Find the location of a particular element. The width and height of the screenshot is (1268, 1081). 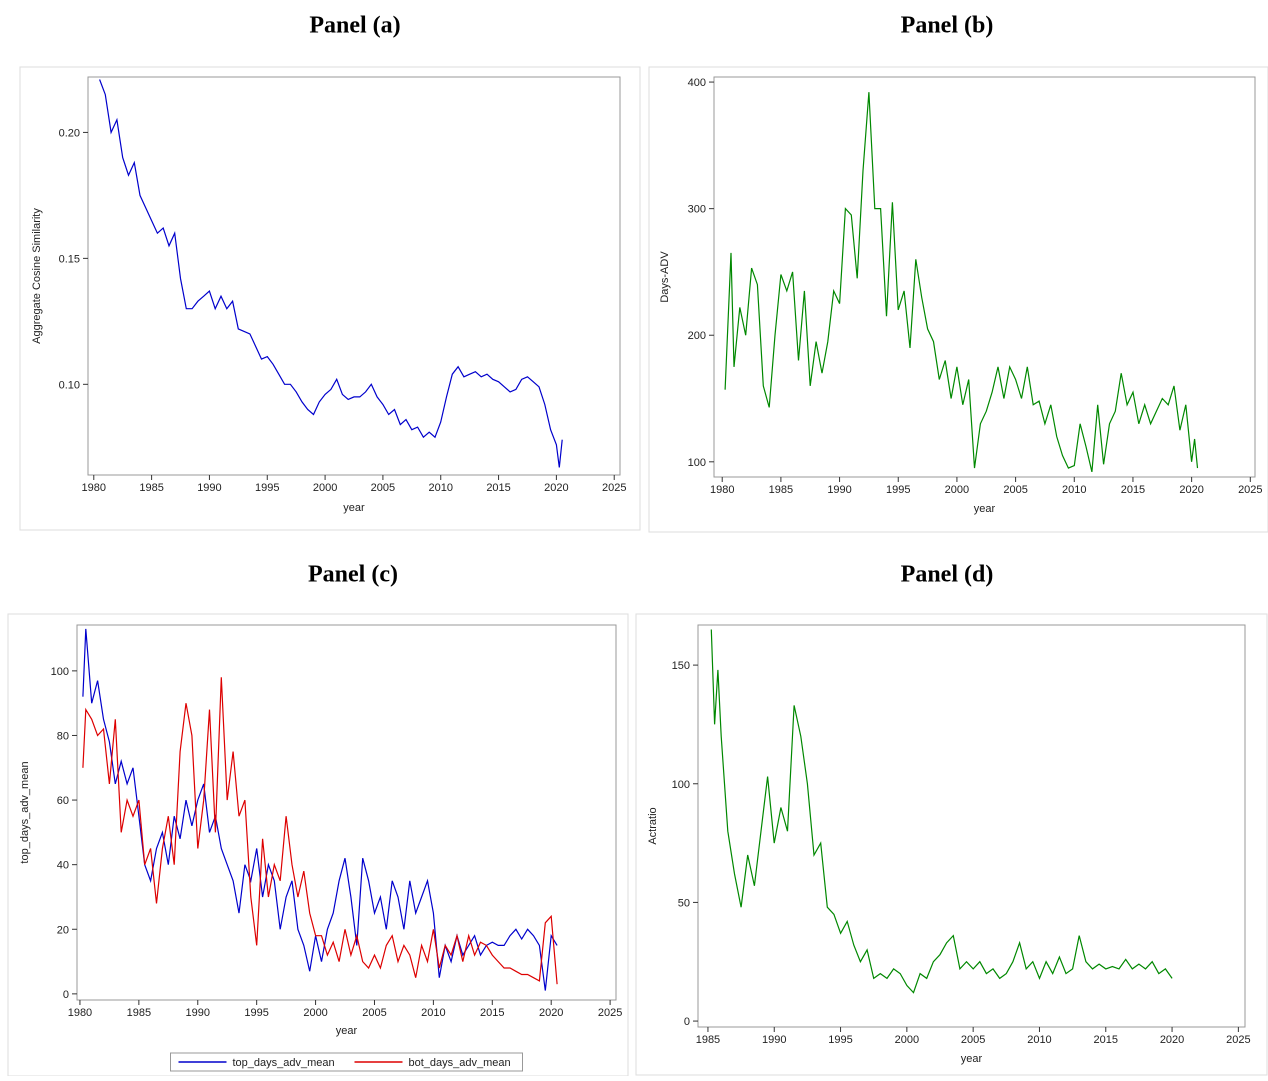

legend-box is located at coordinates (346, 1062).